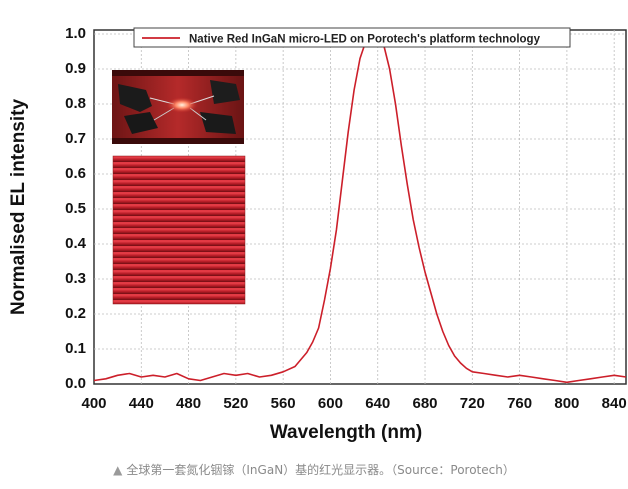  What do you see at coordinates (75, 383) in the screenshot?
I see `y-tick-label: 0.0` at bounding box center [75, 383].